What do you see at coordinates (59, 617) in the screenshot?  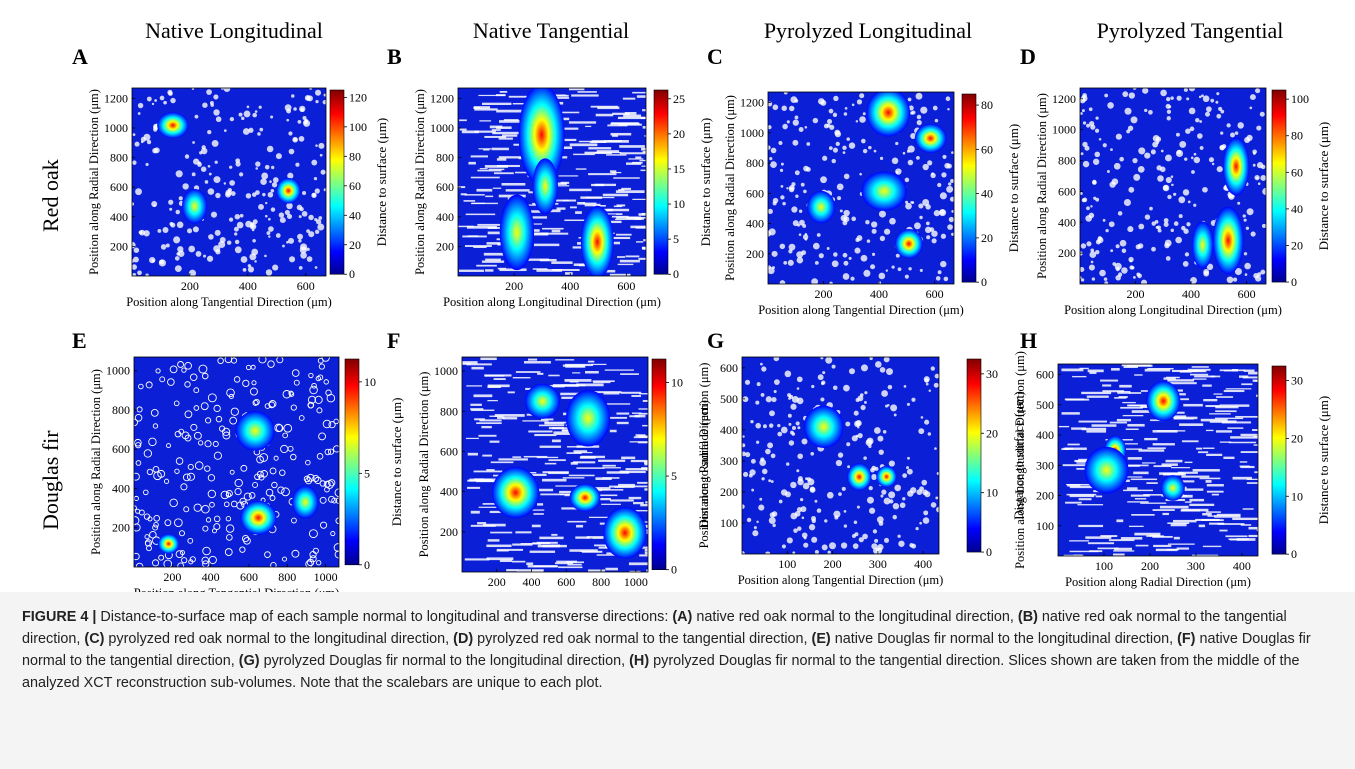 I see `caption-figure-label: FIGURE 4 |` at bounding box center [59, 617].